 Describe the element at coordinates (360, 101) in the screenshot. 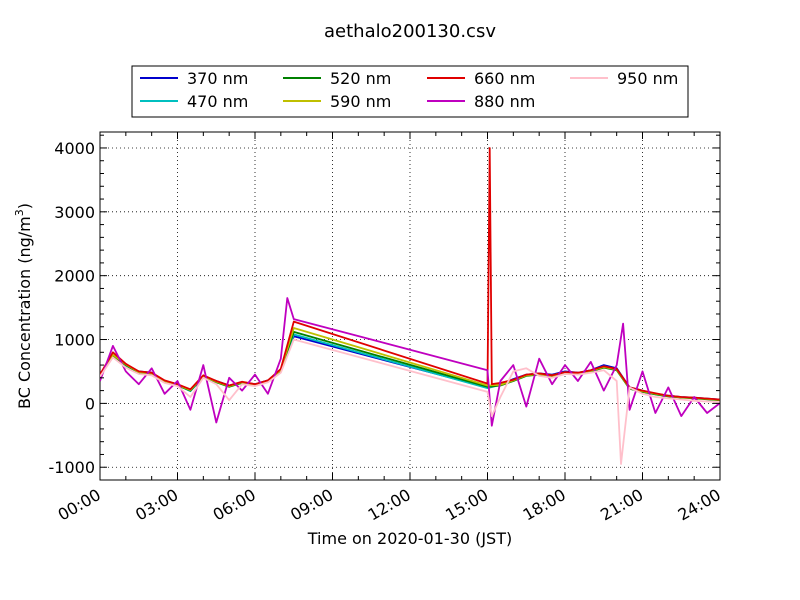

I see `legend-label: 590 nm` at that location.